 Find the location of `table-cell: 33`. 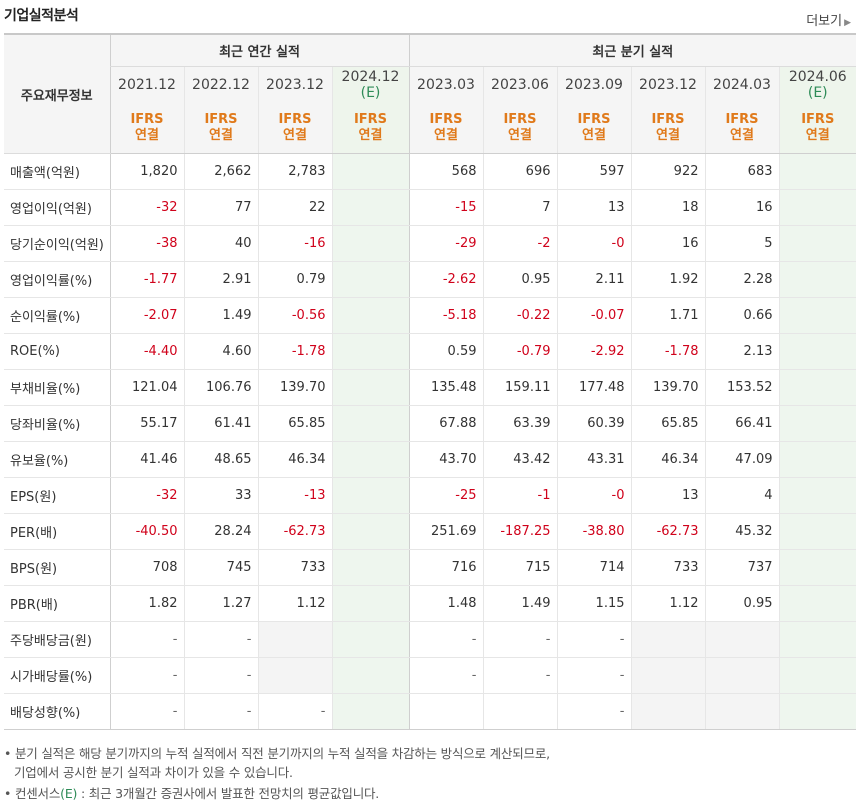

table-cell: 33 is located at coordinates (220, 495).